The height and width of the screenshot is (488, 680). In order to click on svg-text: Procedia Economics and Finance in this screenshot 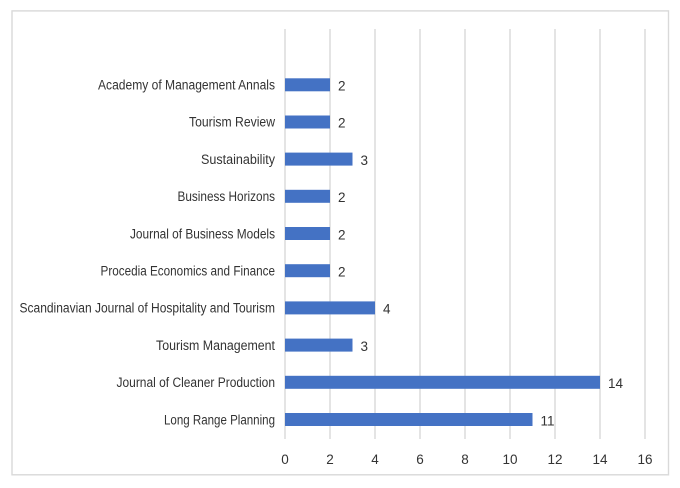, I will do `click(188, 271)`.